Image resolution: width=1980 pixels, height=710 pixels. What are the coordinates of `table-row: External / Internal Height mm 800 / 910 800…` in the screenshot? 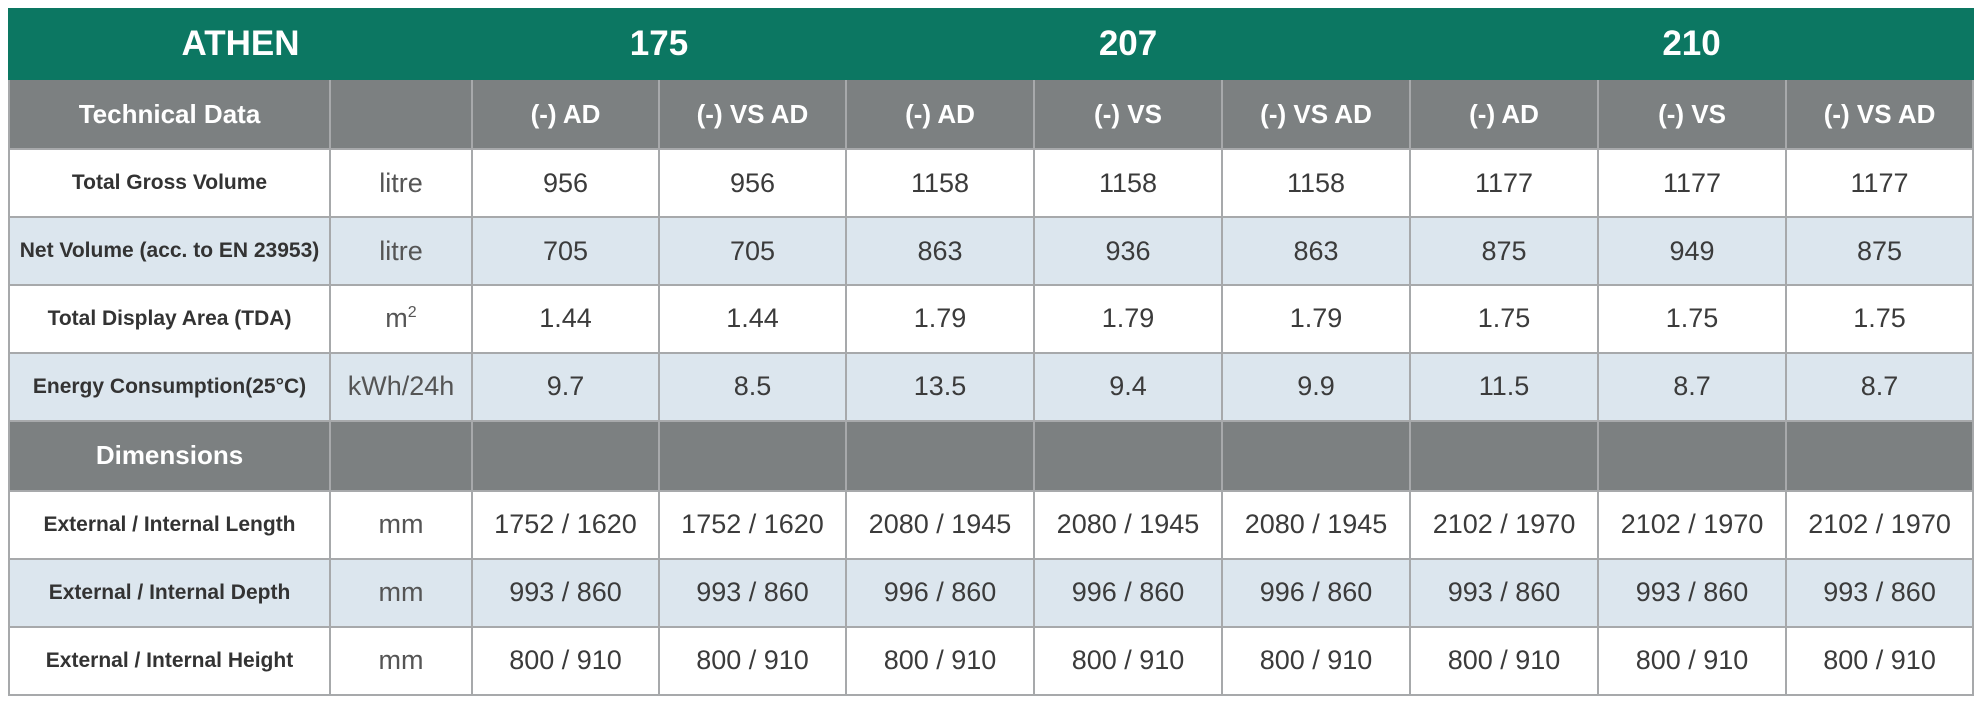 It's located at (991, 661).